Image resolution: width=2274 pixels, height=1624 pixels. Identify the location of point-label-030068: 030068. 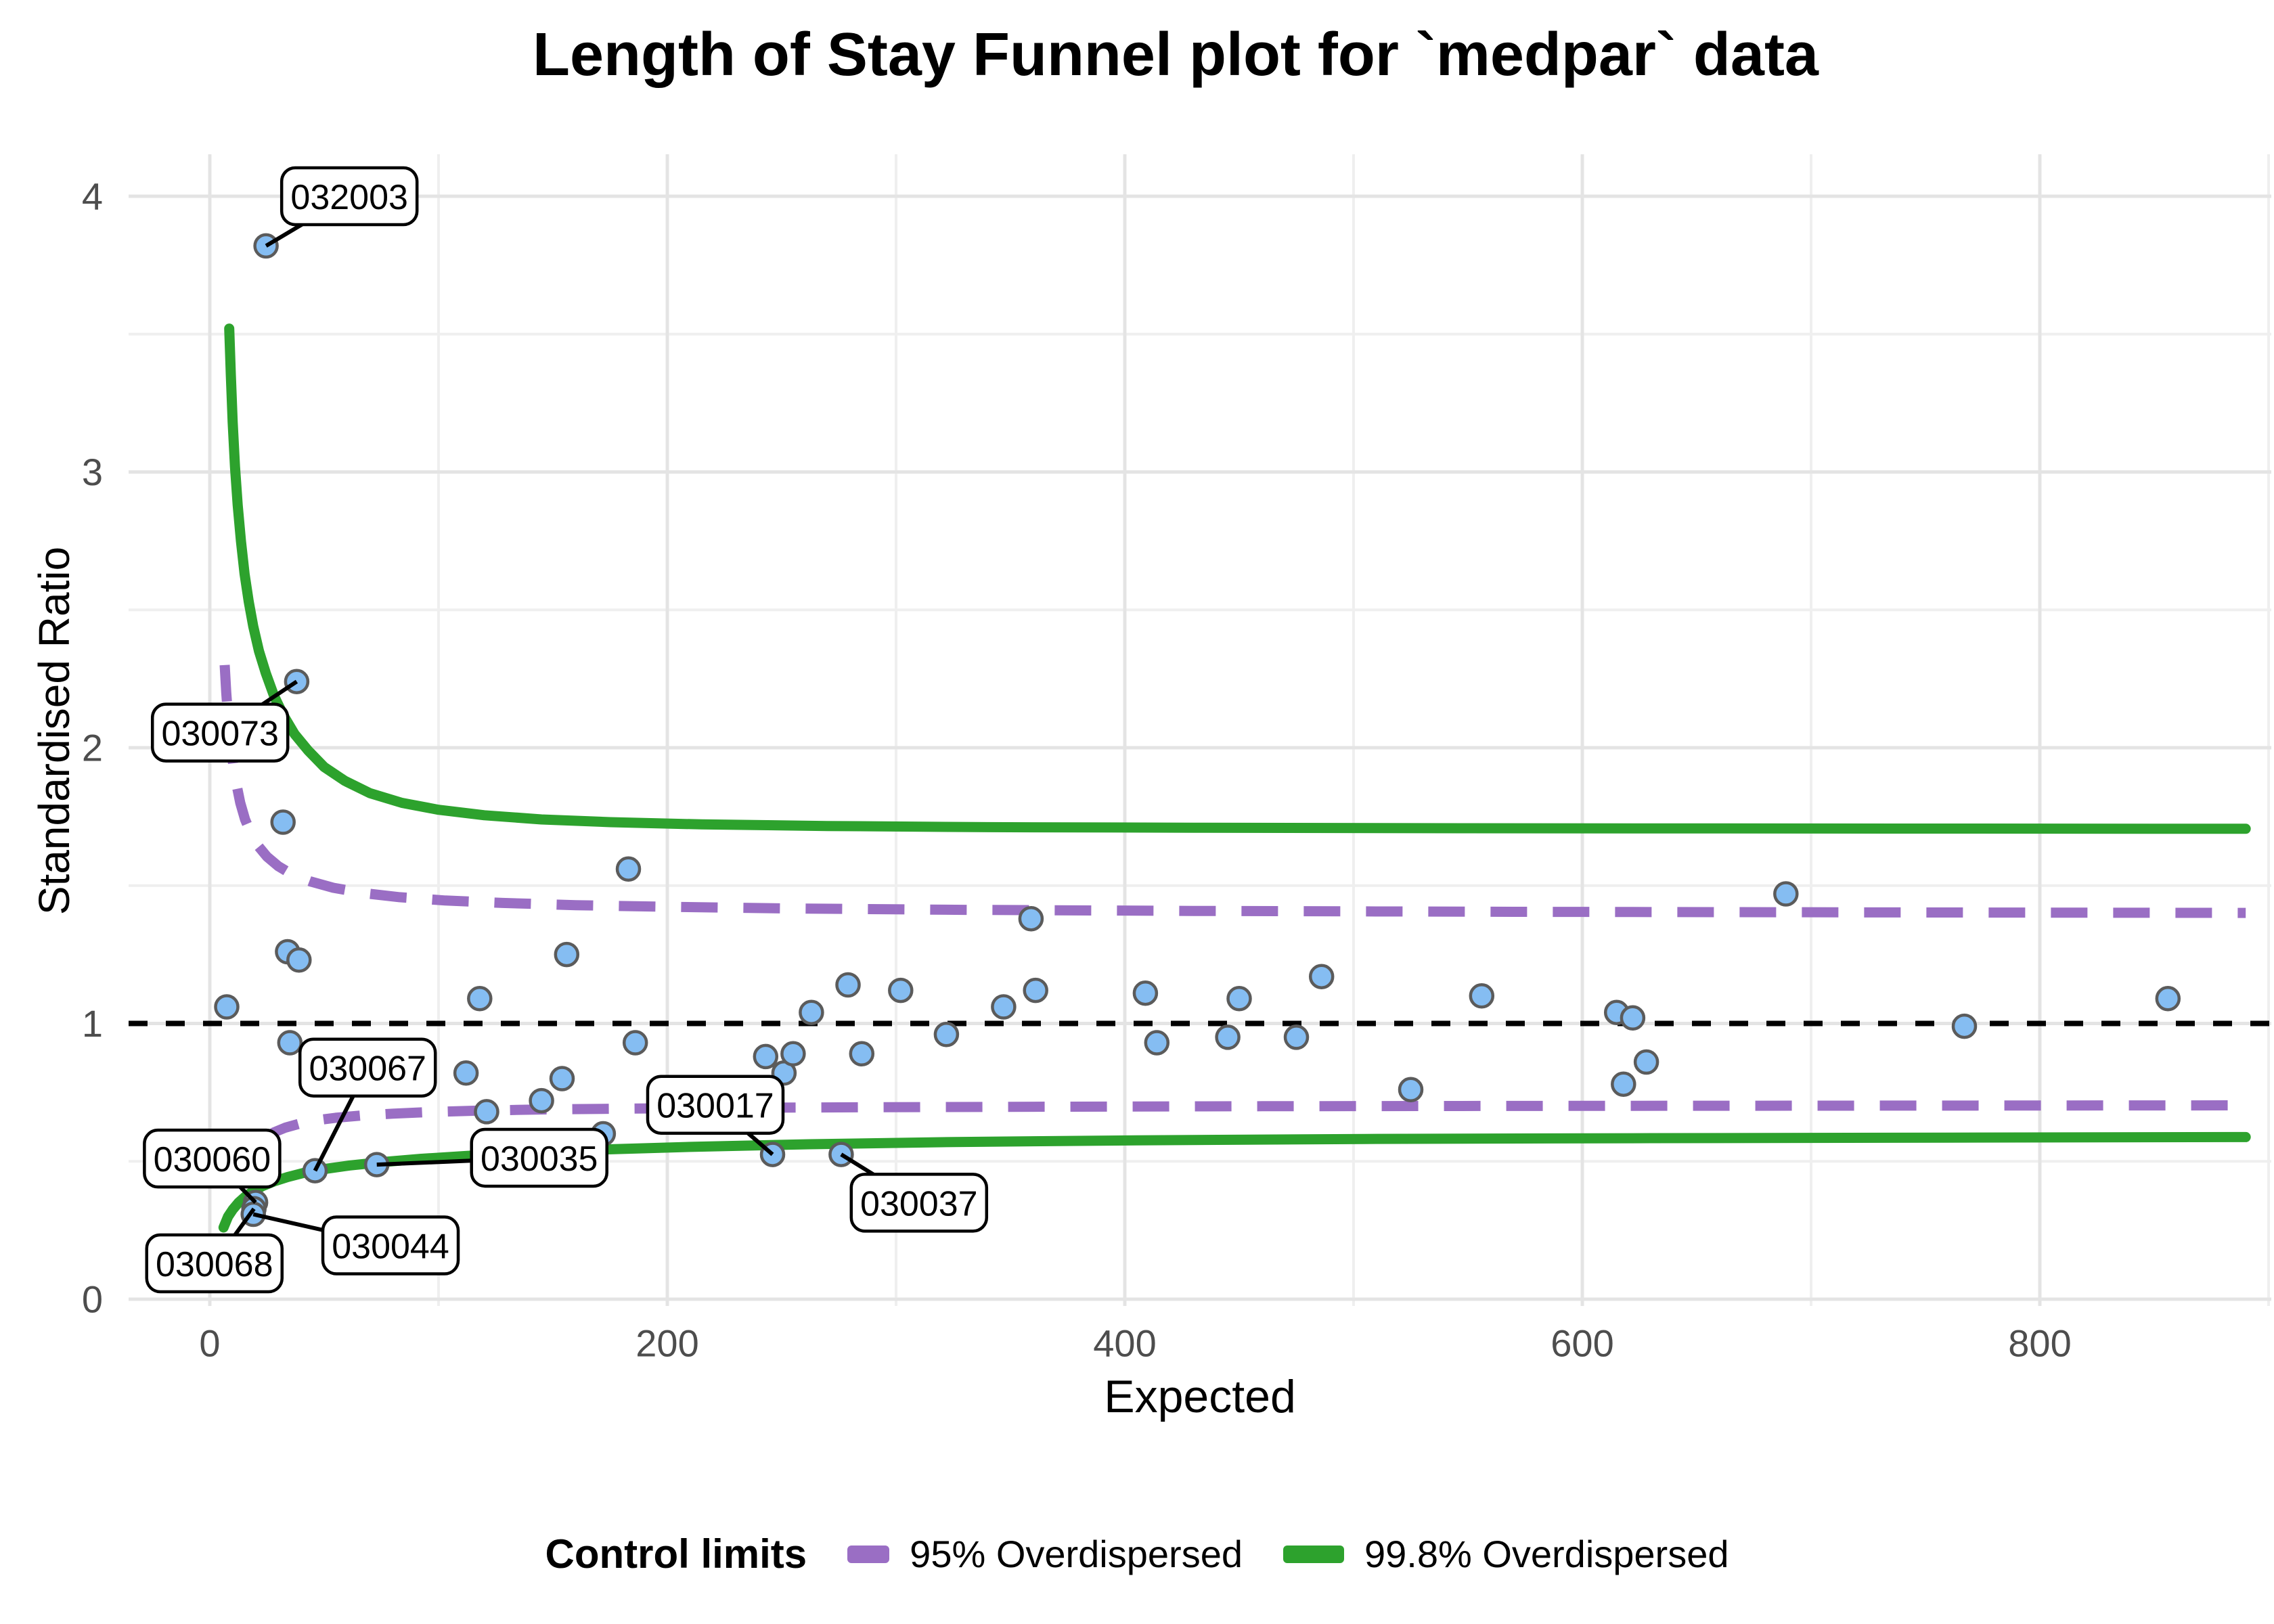
(214, 1264).